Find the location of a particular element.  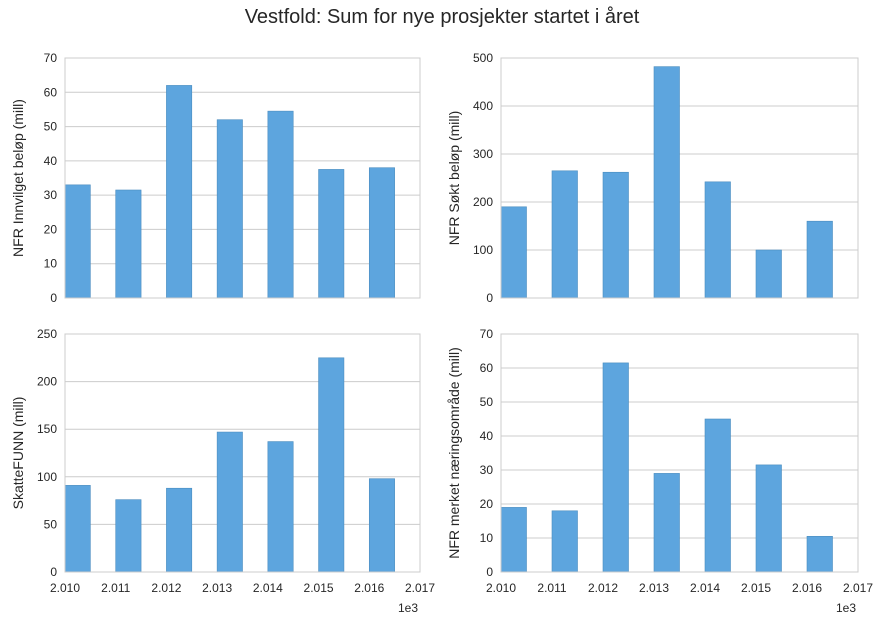

y-tick-label: 300 is located at coordinates (483, 154).